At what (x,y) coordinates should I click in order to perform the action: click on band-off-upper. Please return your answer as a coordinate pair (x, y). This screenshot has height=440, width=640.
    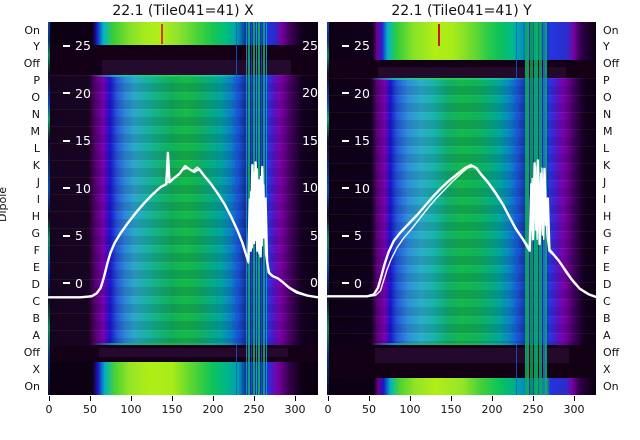
    Looking at the image, I should click on (183, 60).